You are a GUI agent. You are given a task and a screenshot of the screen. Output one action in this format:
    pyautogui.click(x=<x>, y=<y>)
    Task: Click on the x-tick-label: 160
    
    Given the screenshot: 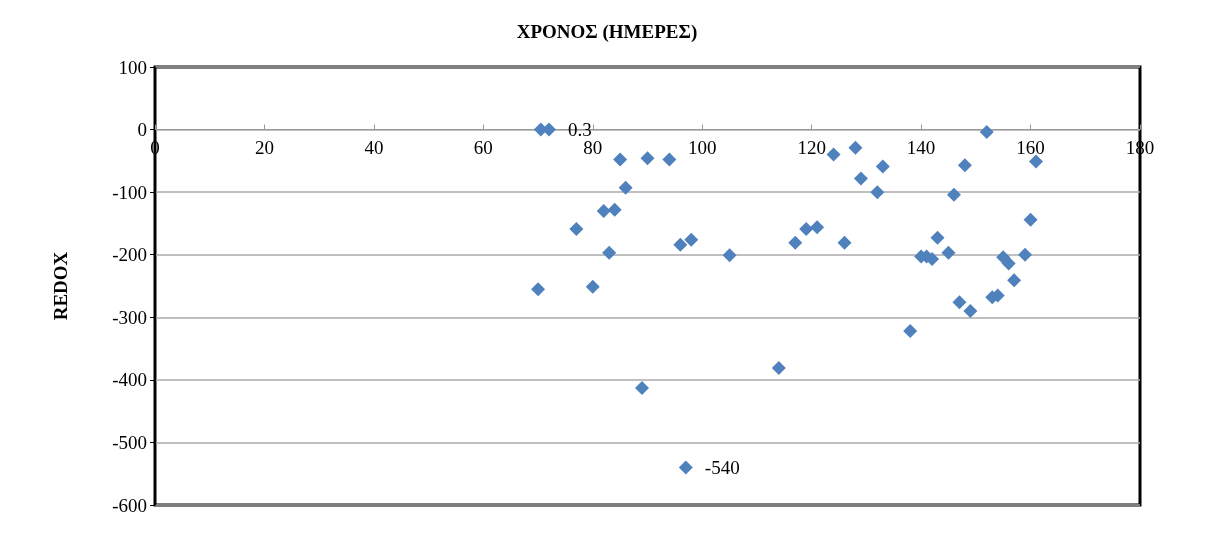 What is the action you would take?
    pyautogui.click(x=1030, y=147)
    